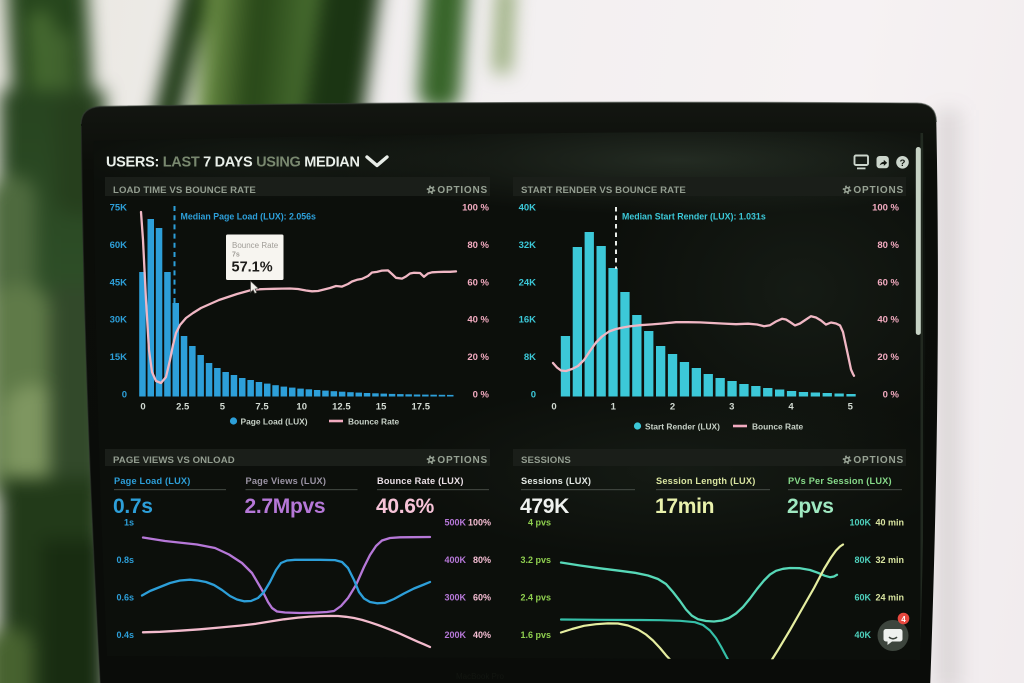 The height and width of the screenshot is (683, 1024). I want to click on svg-text: 3, so click(731, 407).